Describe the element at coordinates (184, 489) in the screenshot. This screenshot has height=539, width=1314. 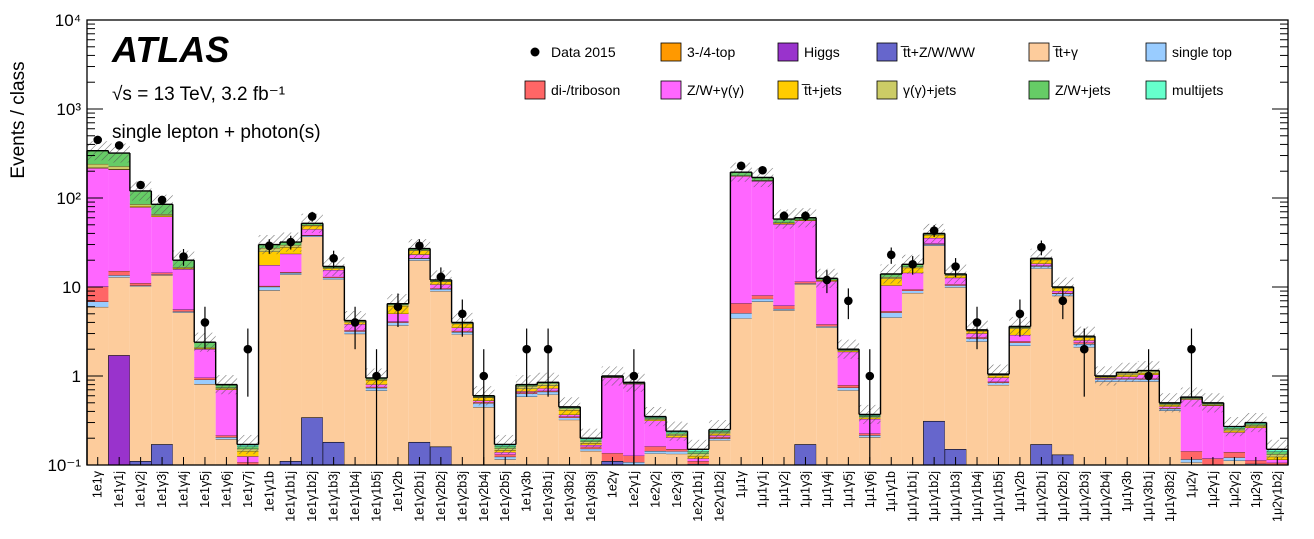
I see `x-tick-label: 1e1γ4j` at that location.